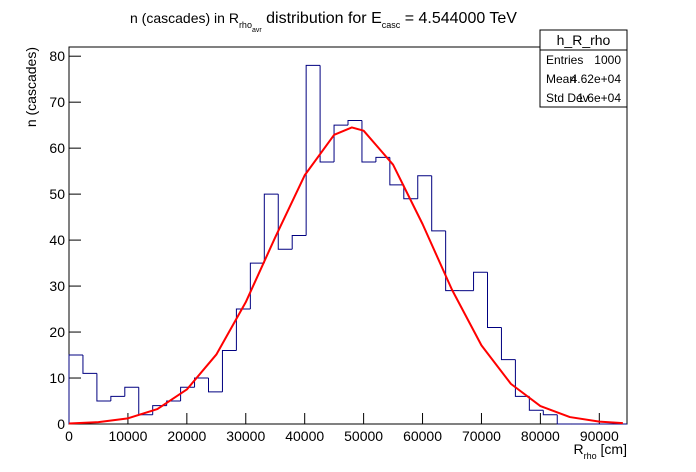 This screenshot has width=696, height=472. I want to click on x-label-part: R, so click(579, 449).